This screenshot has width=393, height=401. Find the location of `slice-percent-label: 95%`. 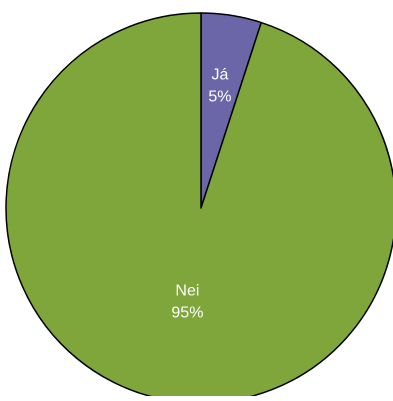

slice-percent-label: 95% is located at coordinates (187, 313).